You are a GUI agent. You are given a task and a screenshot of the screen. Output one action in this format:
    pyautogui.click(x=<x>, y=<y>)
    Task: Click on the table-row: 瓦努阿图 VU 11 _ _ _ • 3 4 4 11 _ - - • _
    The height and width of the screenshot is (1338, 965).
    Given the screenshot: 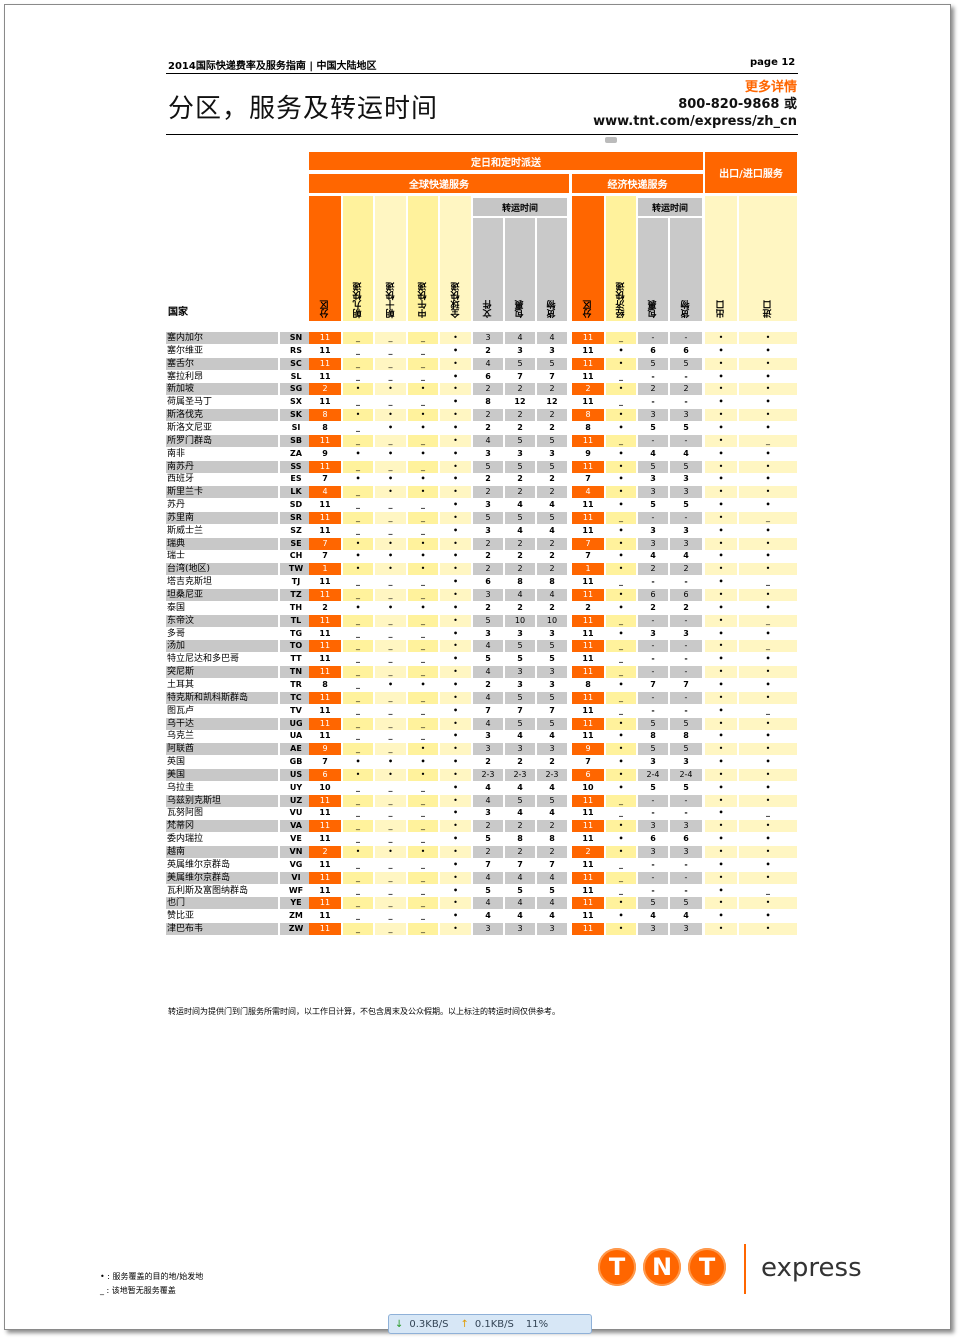 What is the action you would take?
    pyautogui.click(x=481, y=813)
    